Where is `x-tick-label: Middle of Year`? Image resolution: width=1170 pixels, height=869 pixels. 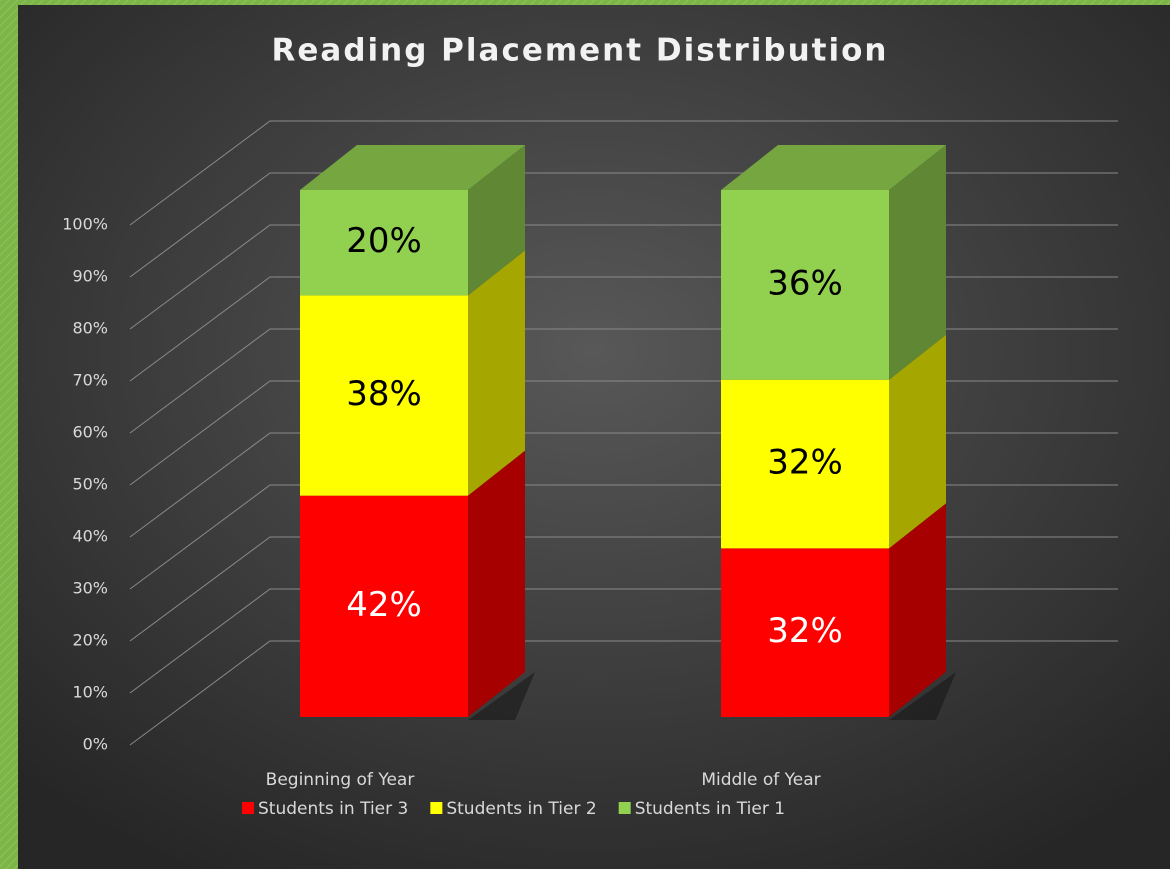 x-tick-label: Middle of Year is located at coordinates (760, 780).